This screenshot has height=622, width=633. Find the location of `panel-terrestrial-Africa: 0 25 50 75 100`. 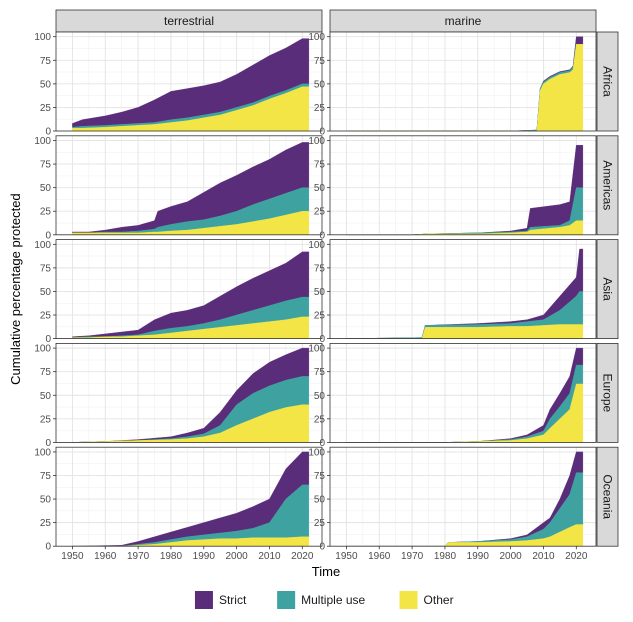

panel-terrestrial-Africa: 0 25 50 75 100 is located at coordinates (178, 84).